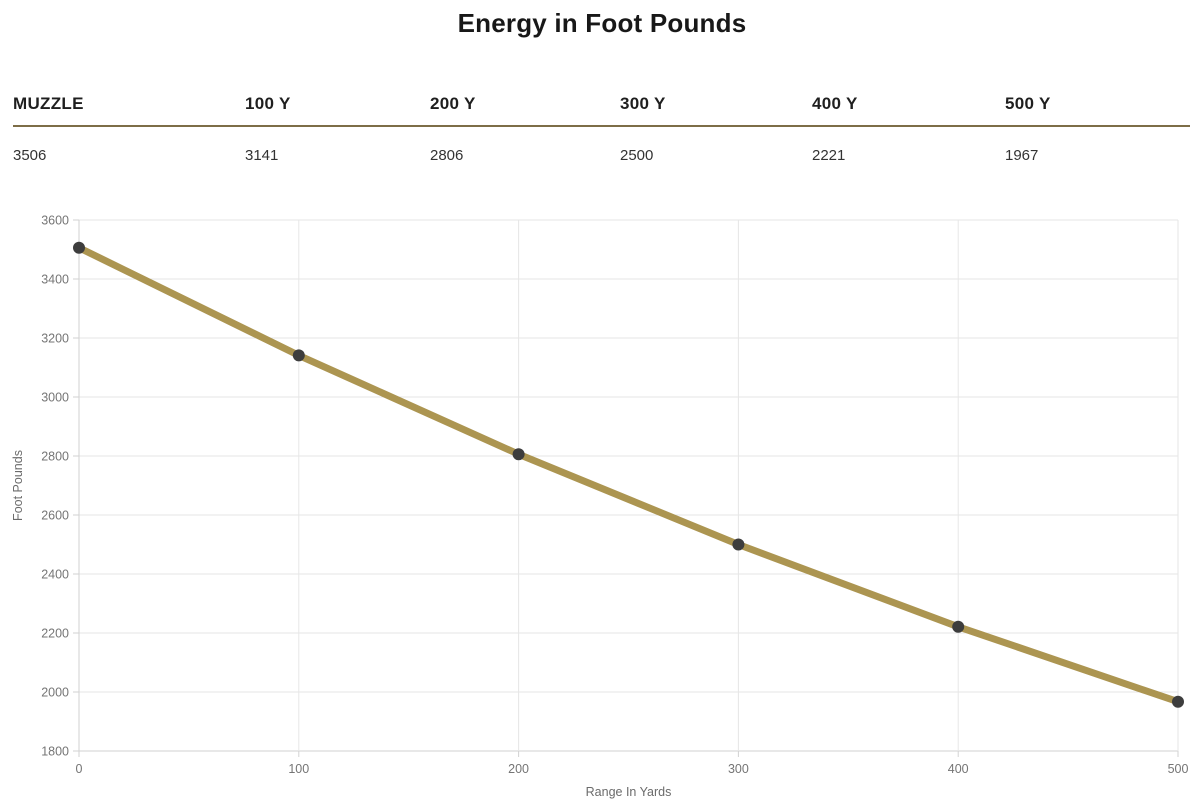 This screenshot has width=1204, height=803. What do you see at coordinates (447, 155) in the screenshot?
I see `table-value-200y: 2806` at bounding box center [447, 155].